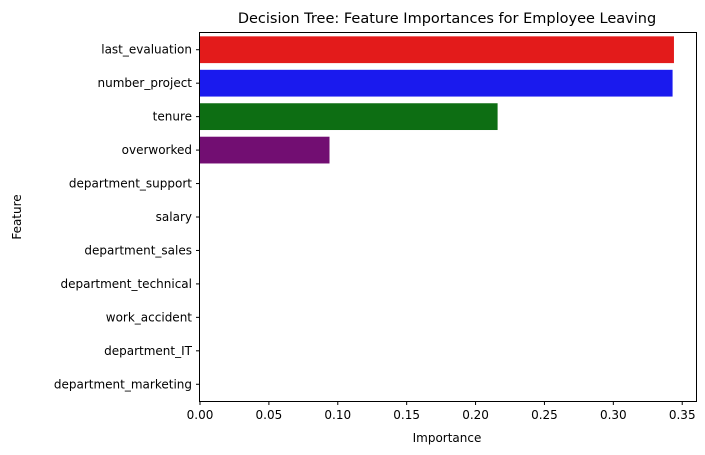 This screenshot has height=455, width=705. I want to click on y-tick-label: last_evaluation, so click(146, 50).